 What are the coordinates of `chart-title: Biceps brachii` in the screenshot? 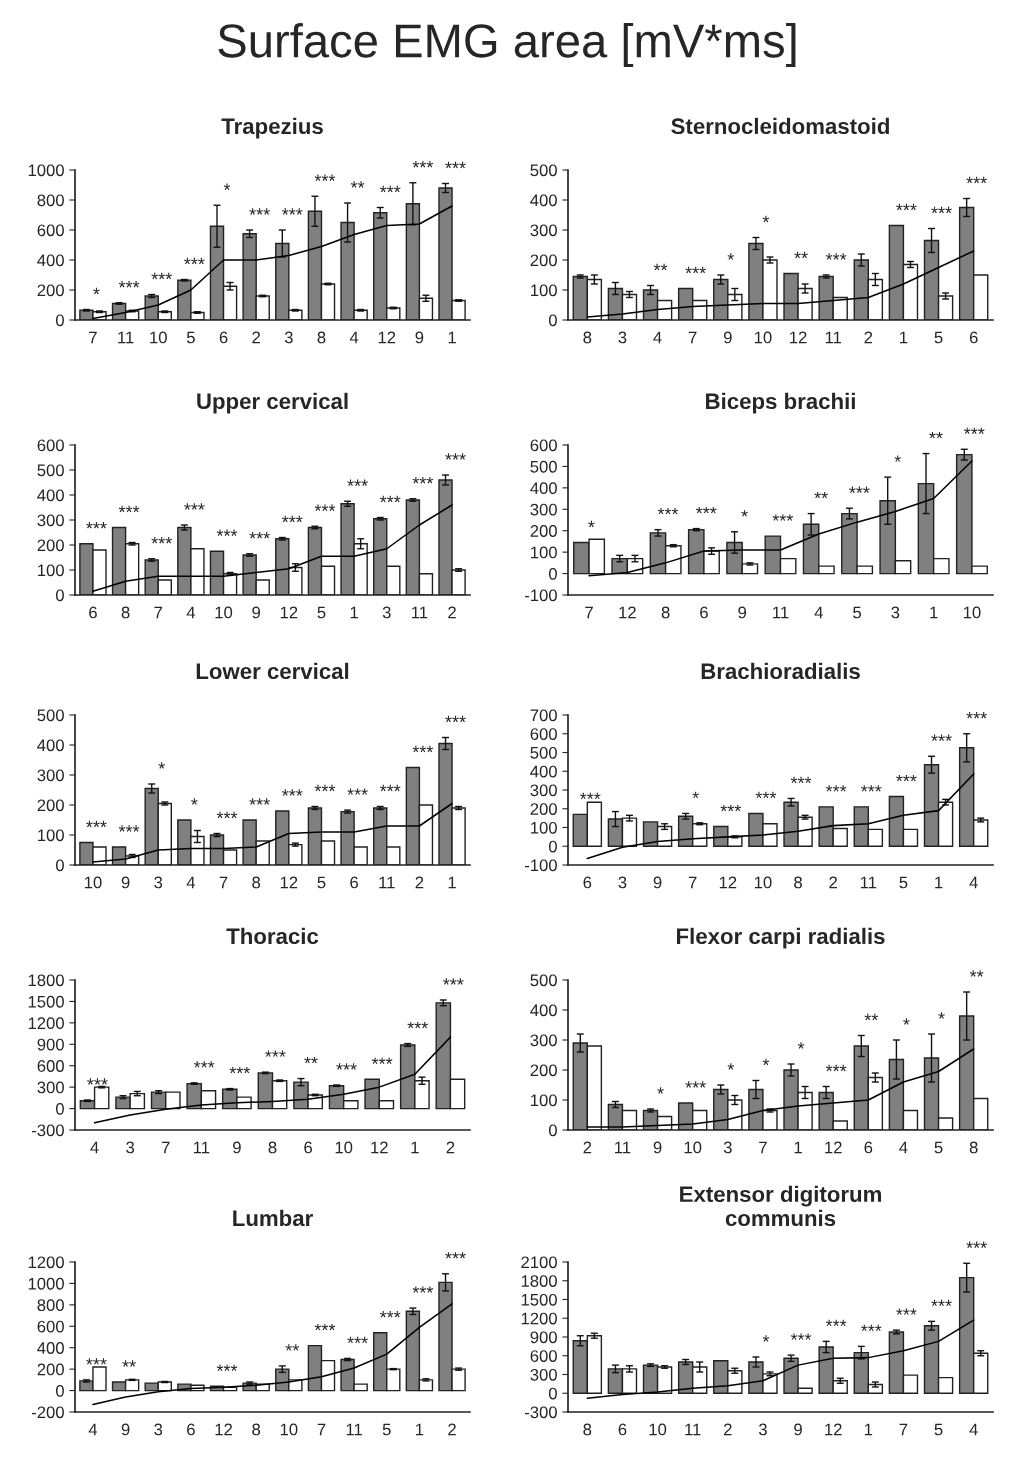 It's located at (780, 403).